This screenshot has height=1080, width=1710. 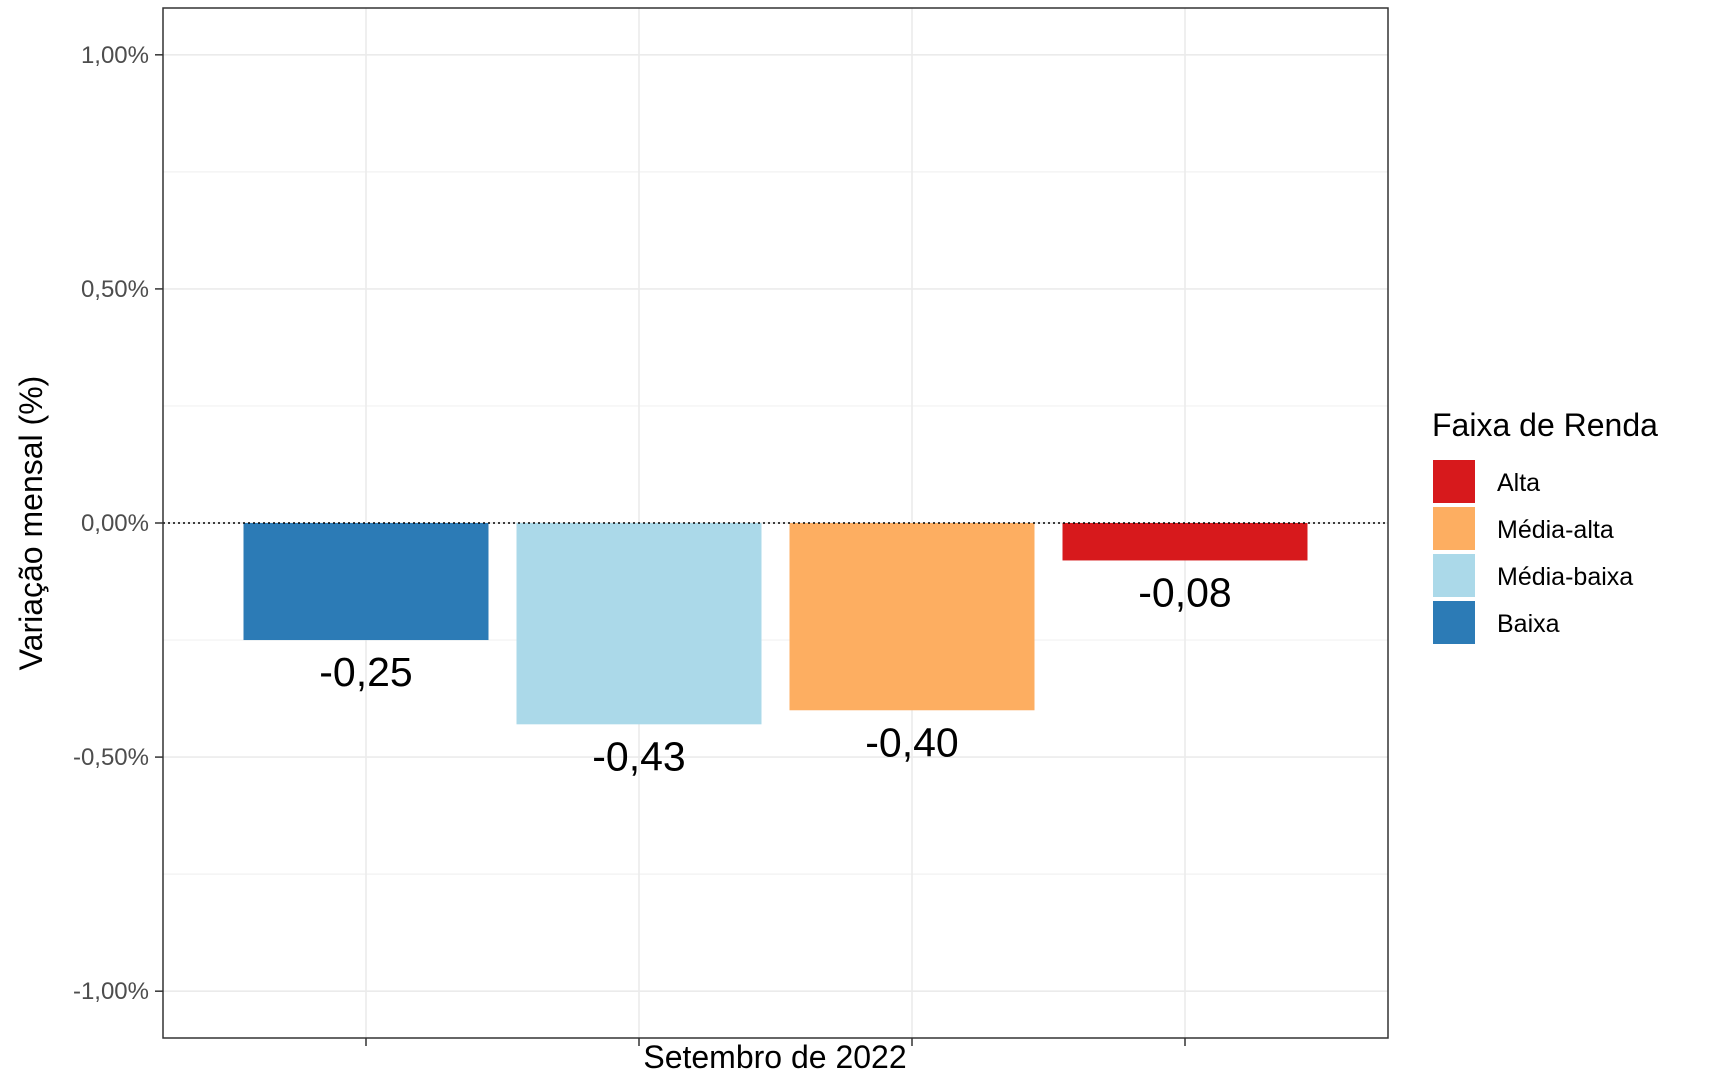 What do you see at coordinates (639, 624) in the screenshot?
I see `bar-m-dia-baixa` at bounding box center [639, 624].